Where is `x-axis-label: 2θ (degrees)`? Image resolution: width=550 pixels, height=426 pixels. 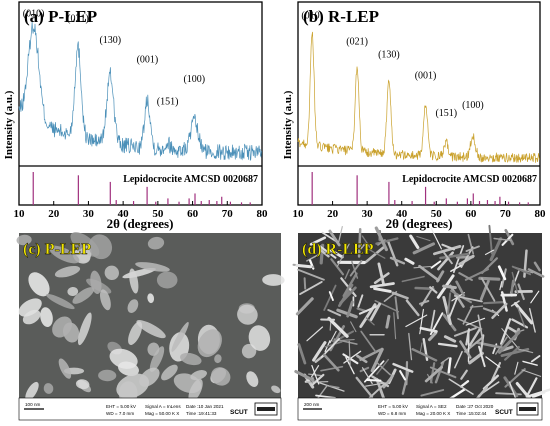
x-axis-label: 2θ (degrees) is located at coordinates (419, 223).